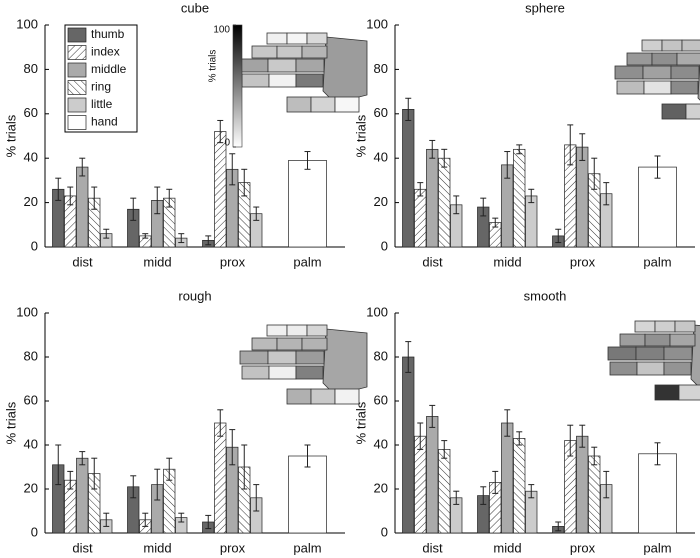 This screenshot has width=700, height=558. Describe the element at coordinates (82, 261) in the screenshot. I see `x-tick-label: dist` at that location.